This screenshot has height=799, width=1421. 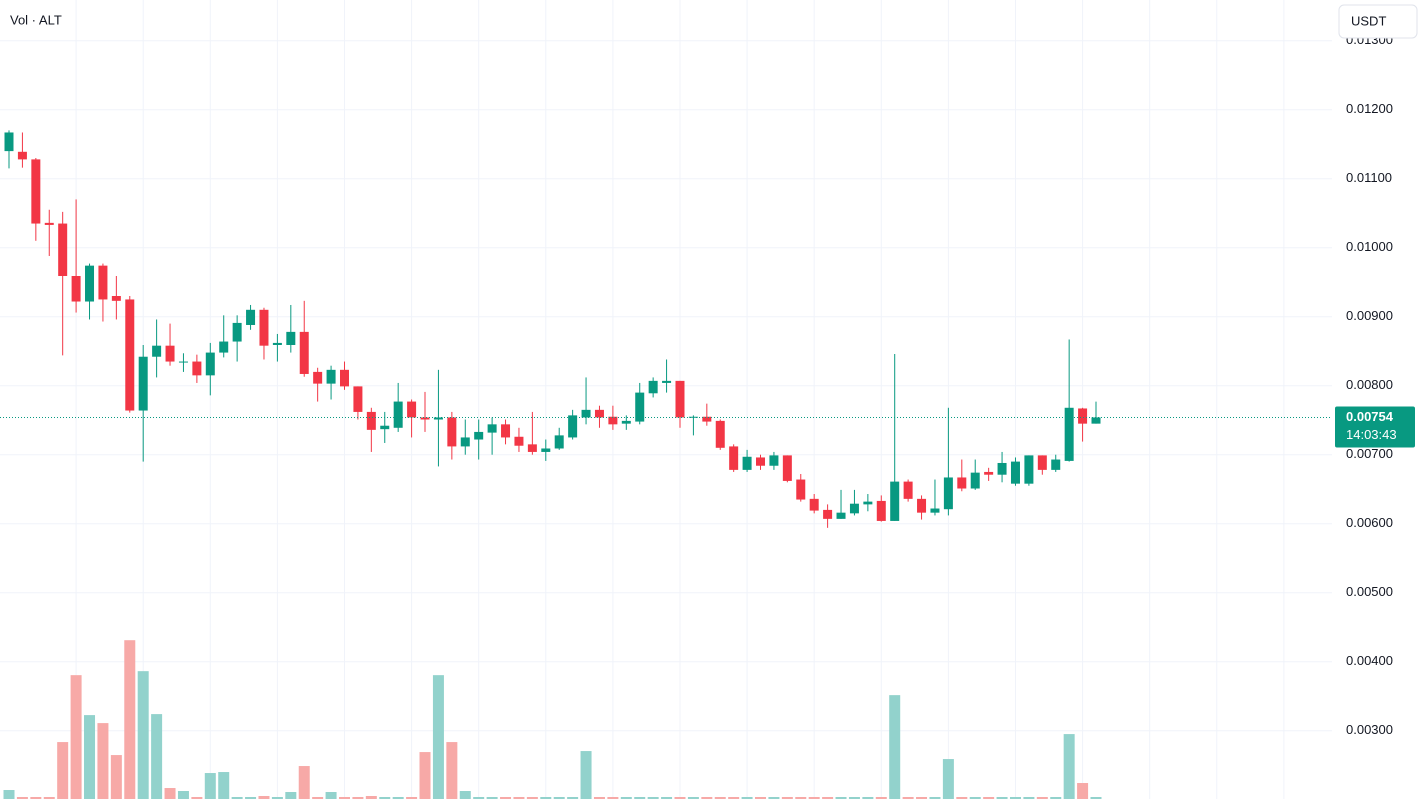 What do you see at coordinates (1369, 522) in the screenshot?
I see `y-tick-label: 0.00600` at bounding box center [1369, 522].